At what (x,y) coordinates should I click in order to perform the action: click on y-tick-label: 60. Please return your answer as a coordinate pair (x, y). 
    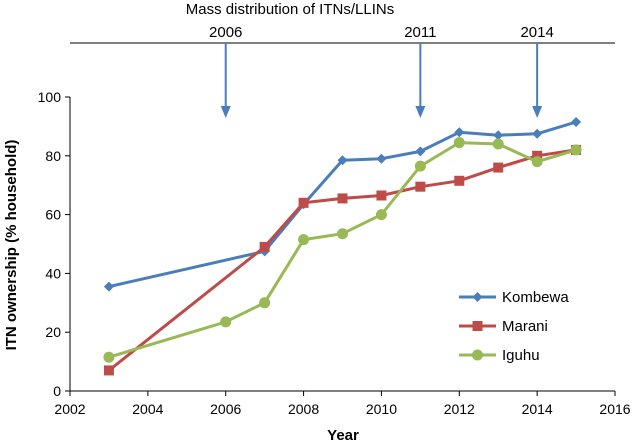
    Looking at the image, I should click on (53, 215).